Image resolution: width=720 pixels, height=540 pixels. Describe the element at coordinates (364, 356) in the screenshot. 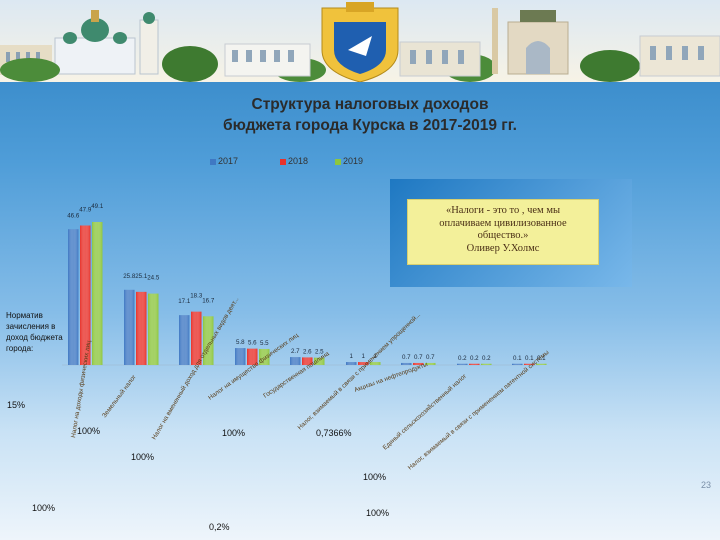

I see `data-label-2018-6: 1` at that location.